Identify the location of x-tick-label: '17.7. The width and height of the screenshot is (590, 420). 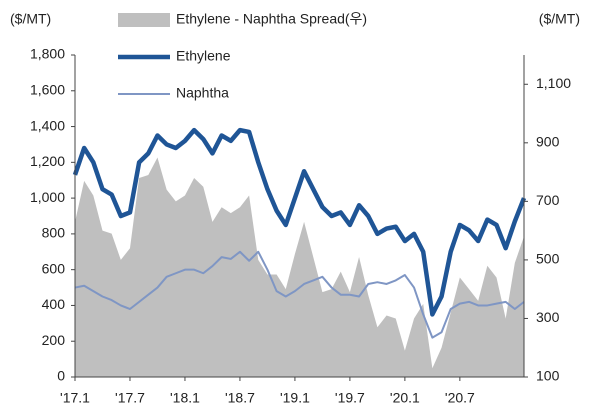
(130, 398).